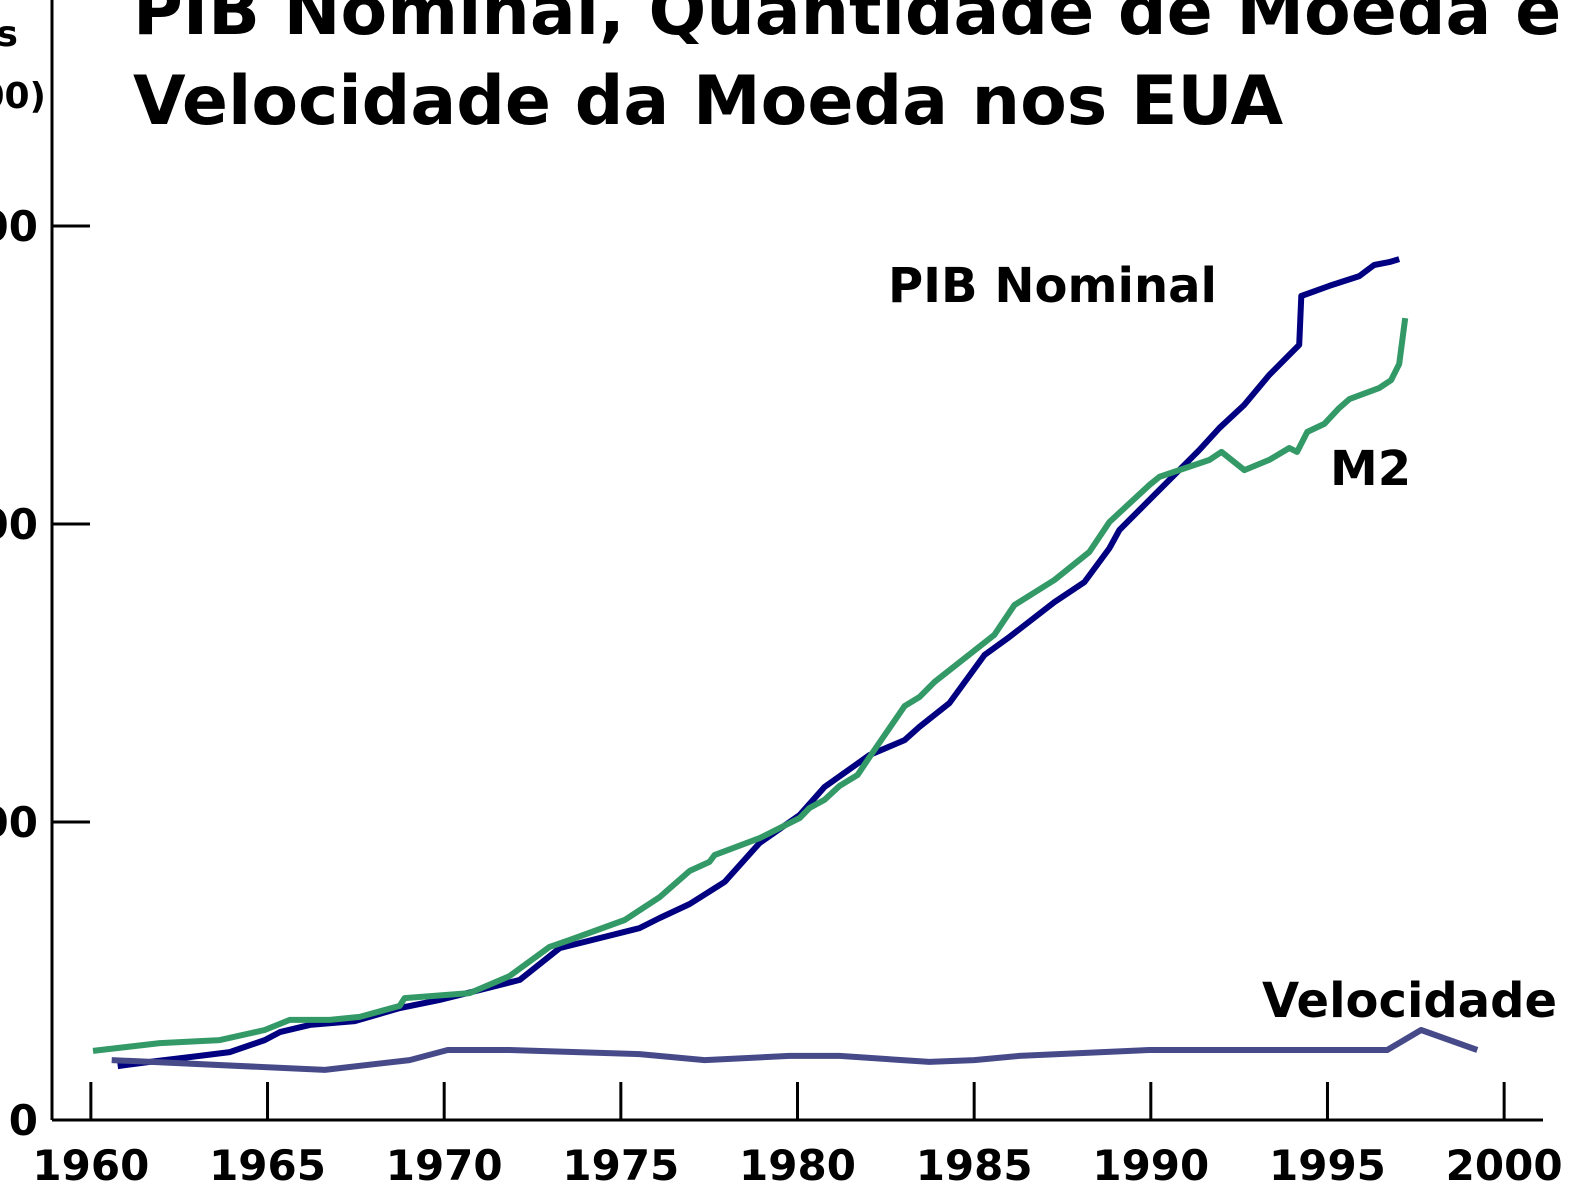 Image resolution: width=1570 pixels, height=1186 pixels. Describe the element at coordinates (1327, 1163) in the screenshot. I see `x-tick-label: 1995` at that location.